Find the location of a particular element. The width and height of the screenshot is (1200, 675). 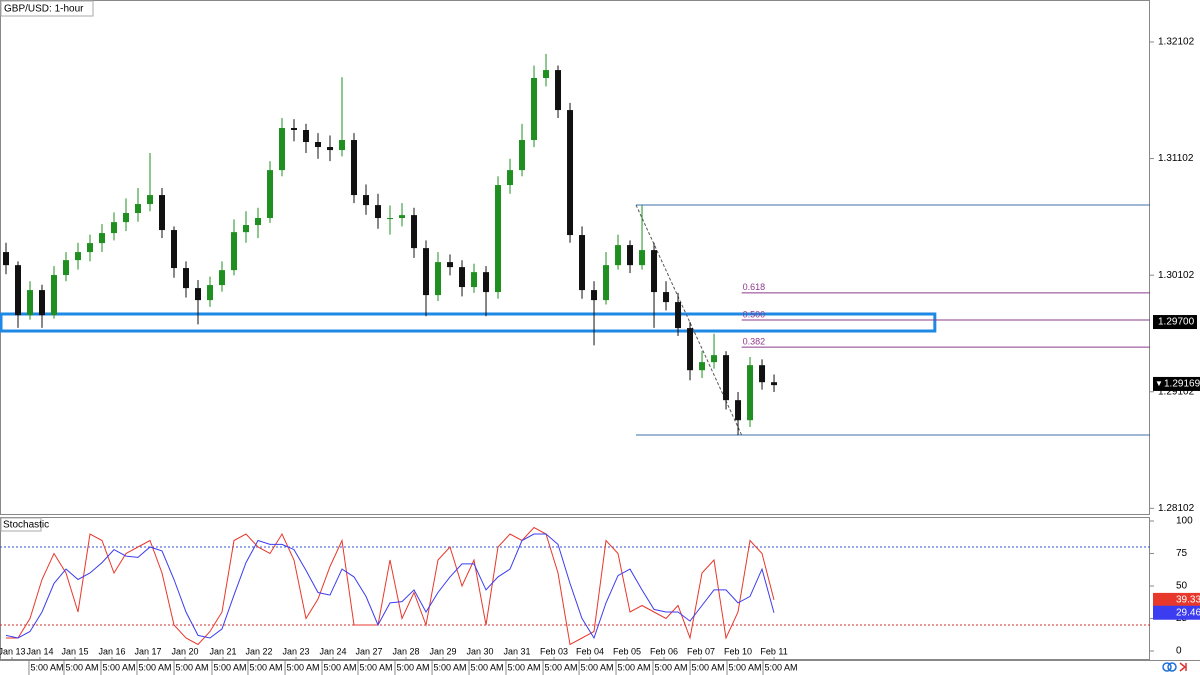

x-tick-label: Feb 04 is located at coordinates (590, 651).